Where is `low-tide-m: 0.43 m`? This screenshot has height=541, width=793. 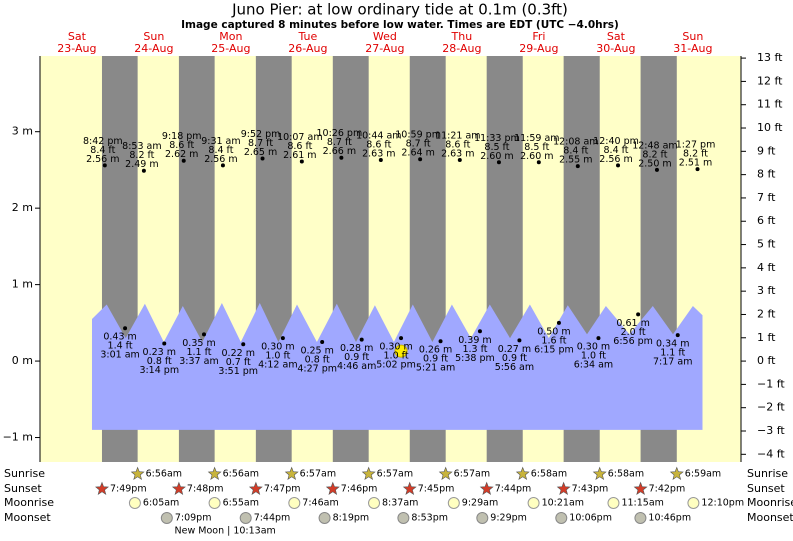
low-tide-m: 0.43 m is located at coordinates (119, 337).